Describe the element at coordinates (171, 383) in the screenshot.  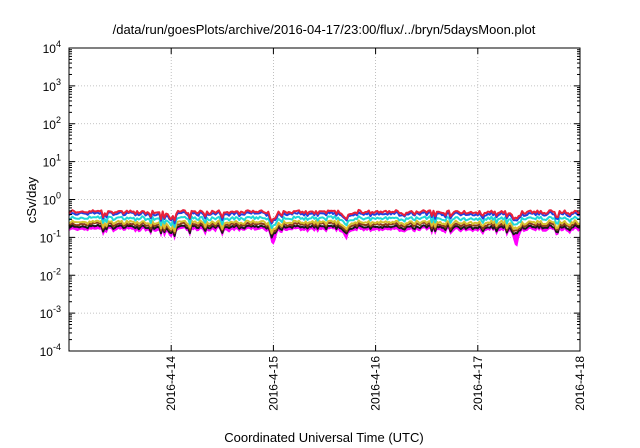
I see `x-tick-label: 2016-4-14` at that location.